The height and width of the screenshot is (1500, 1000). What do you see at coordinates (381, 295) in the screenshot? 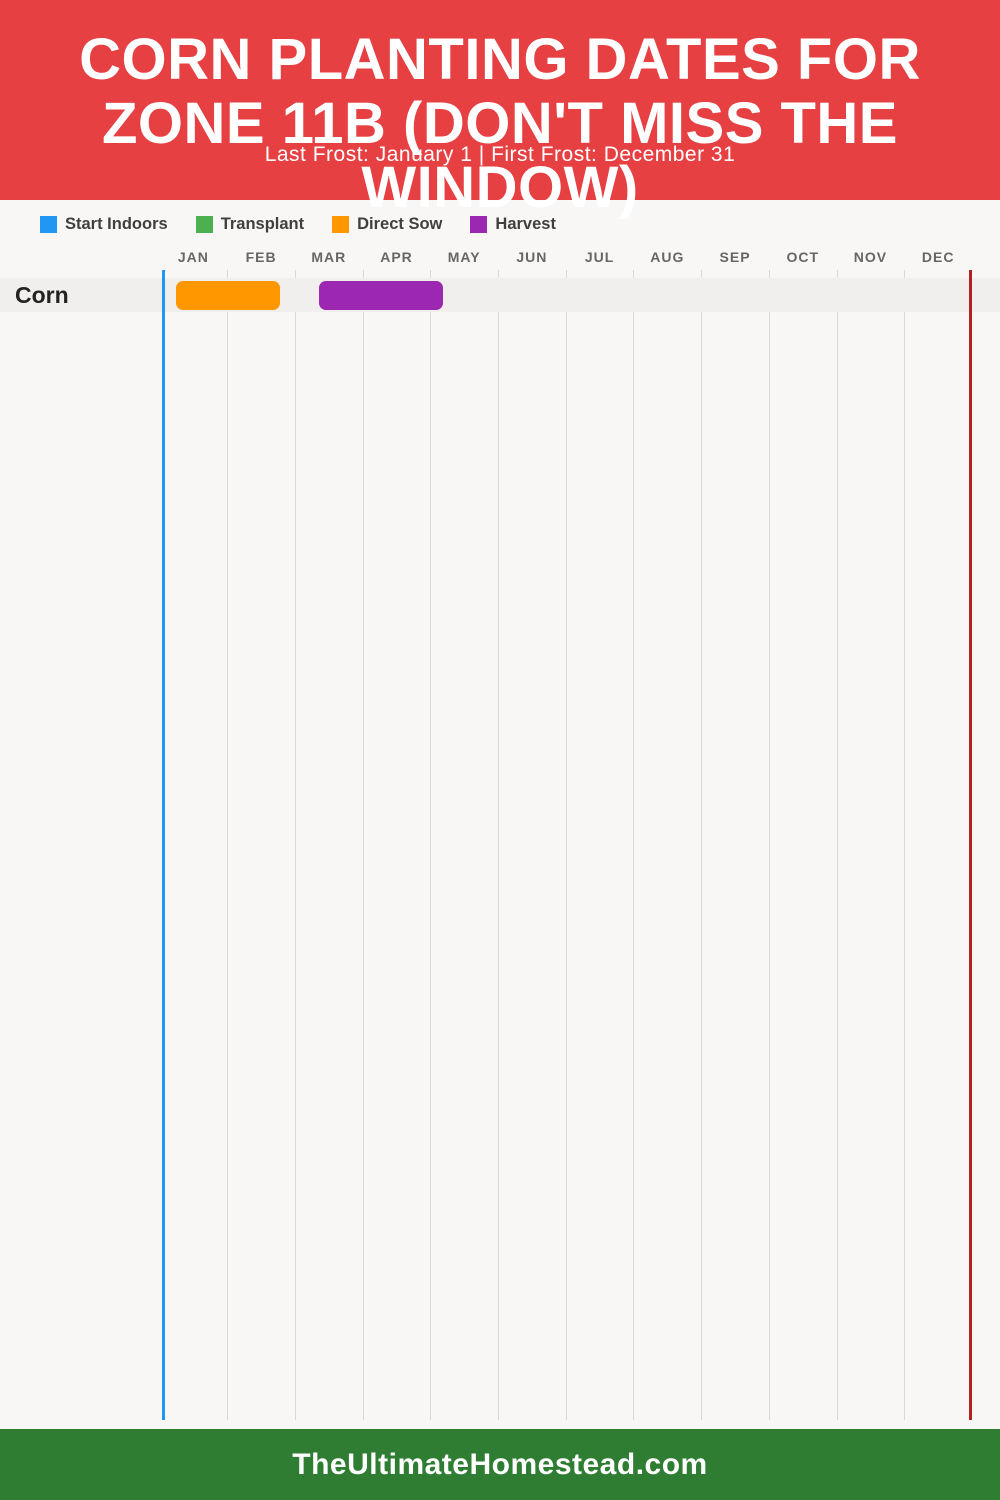
I see `harvest-bar` at bounding box center [381, 295].